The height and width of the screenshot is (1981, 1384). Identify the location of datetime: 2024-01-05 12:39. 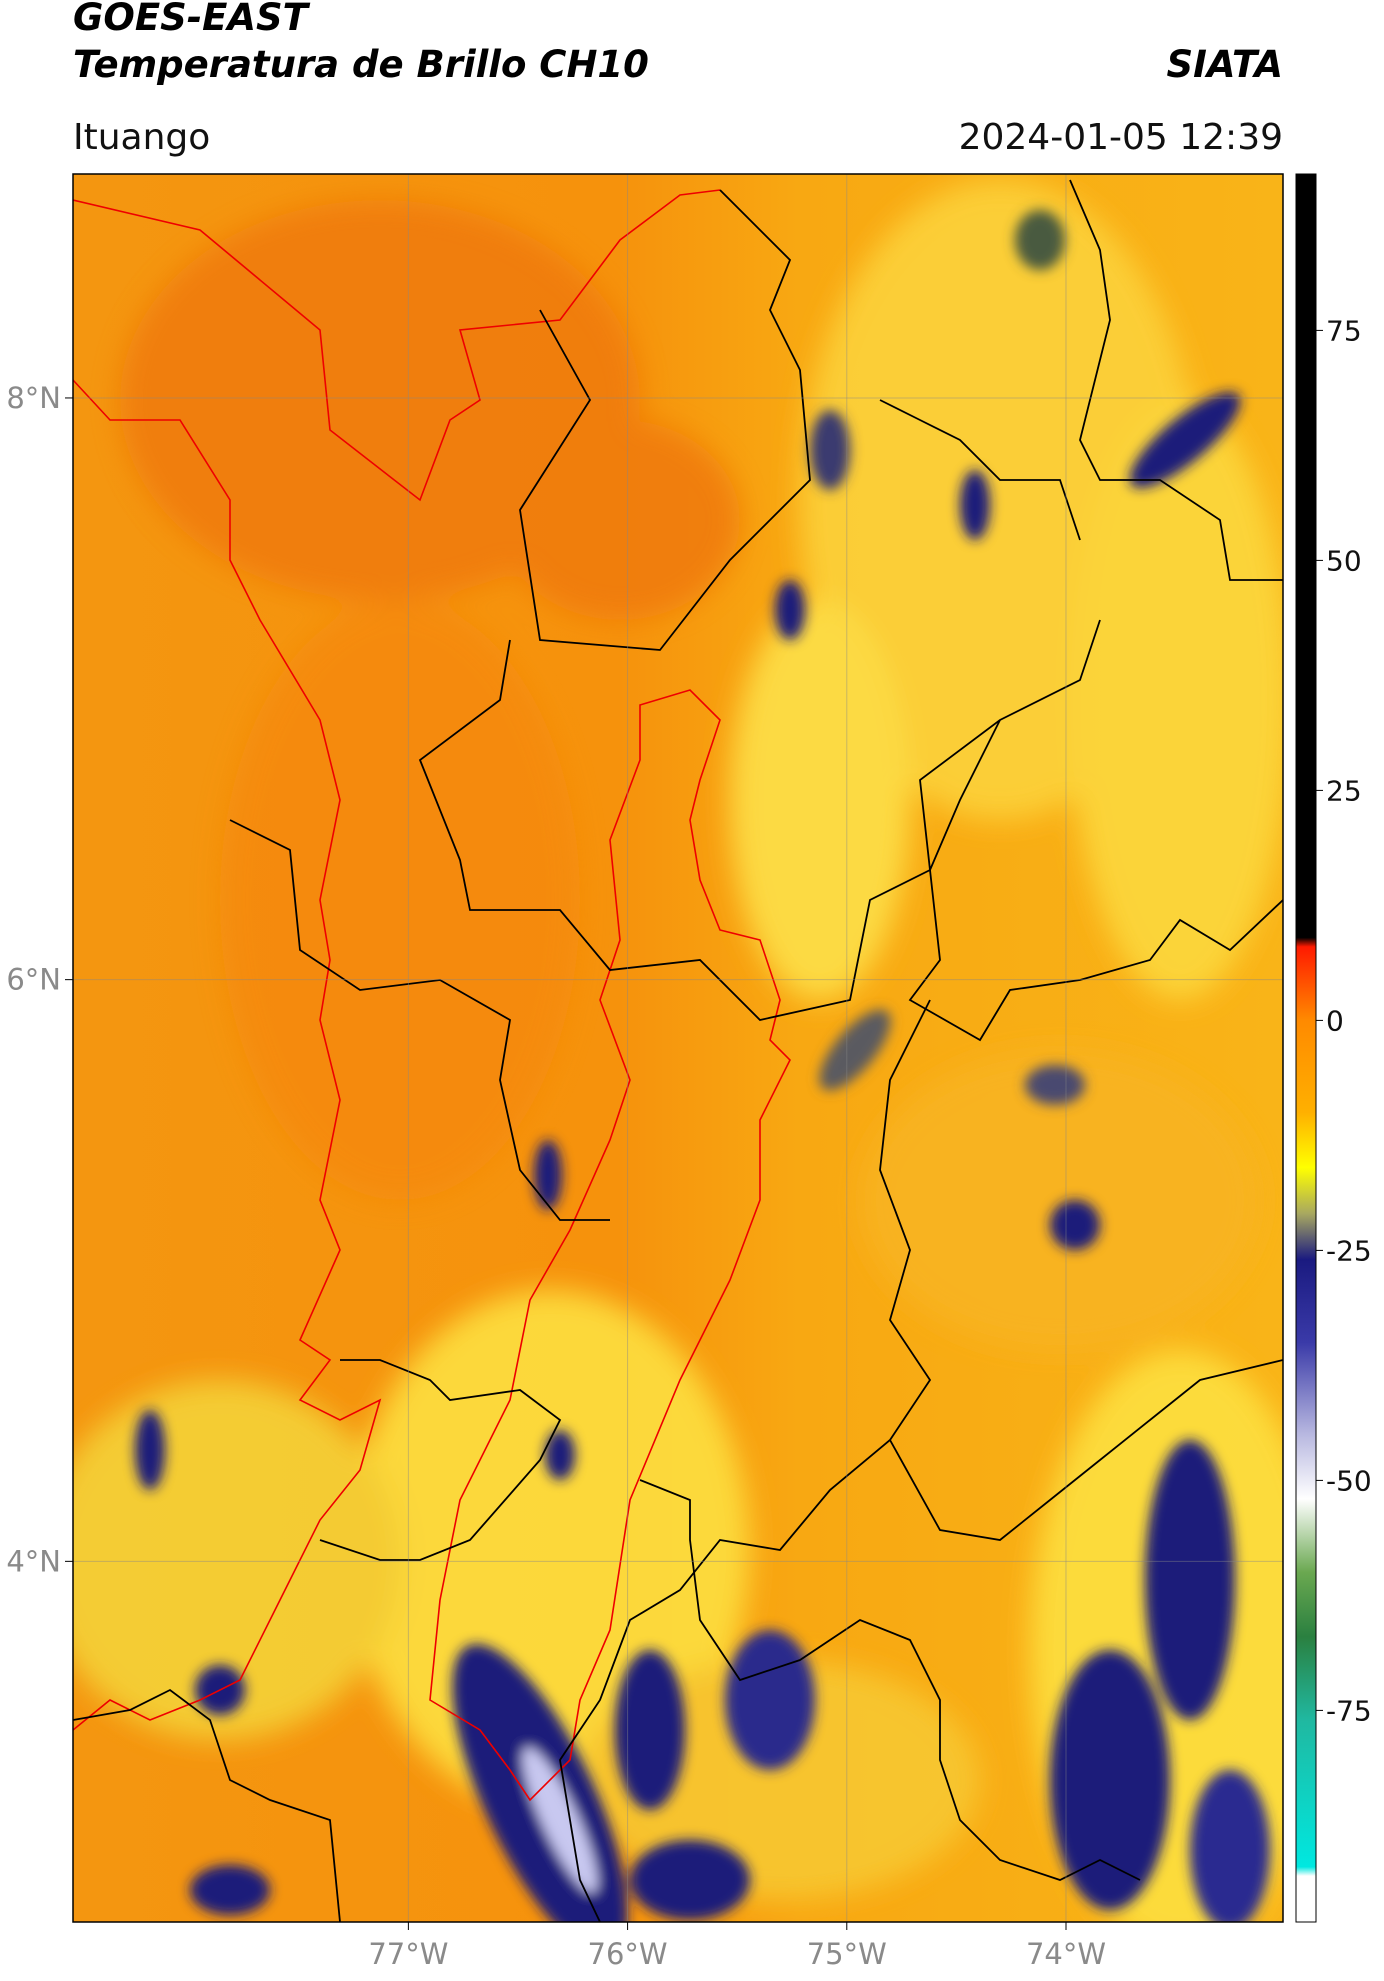
(1121, 137).